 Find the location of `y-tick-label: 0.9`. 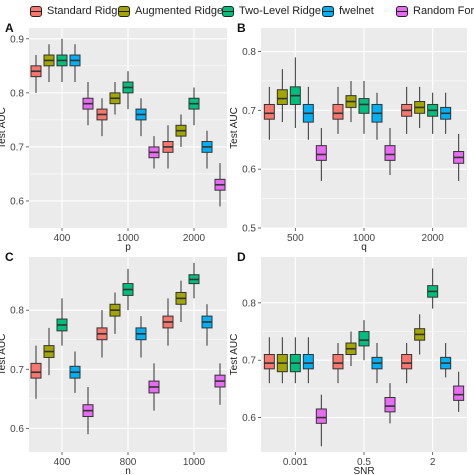

y-tick-label: 0.9 is located at coordinates (17, 39).